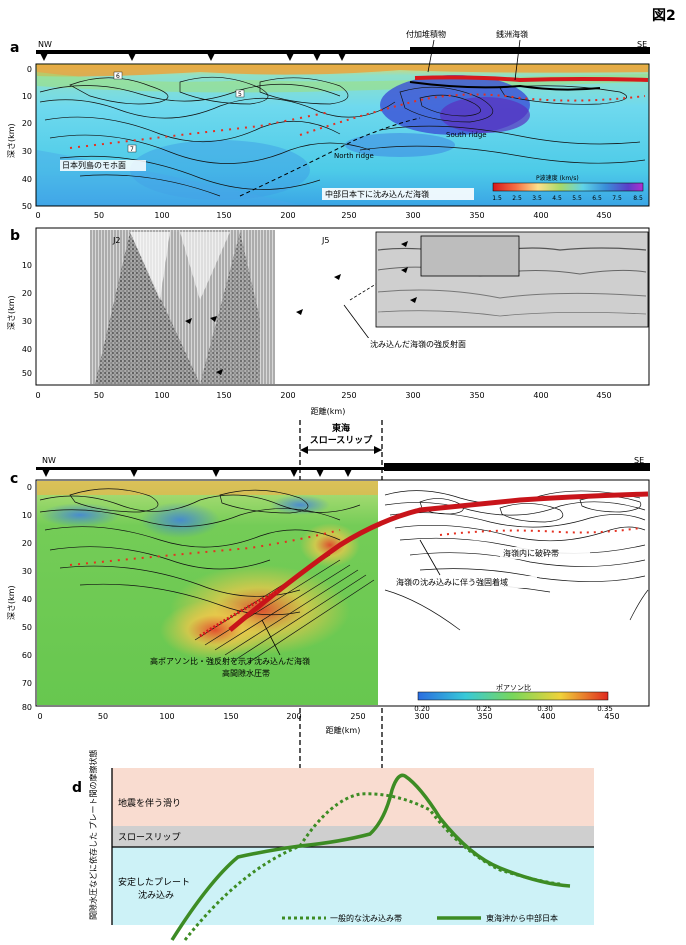 Image resolution: width=686 pixels, height=945 pixels. Describe the element at coordinates (638, 198) in the screenshot. I see `panel-a-colorbar-tick: 8.5` at that location.